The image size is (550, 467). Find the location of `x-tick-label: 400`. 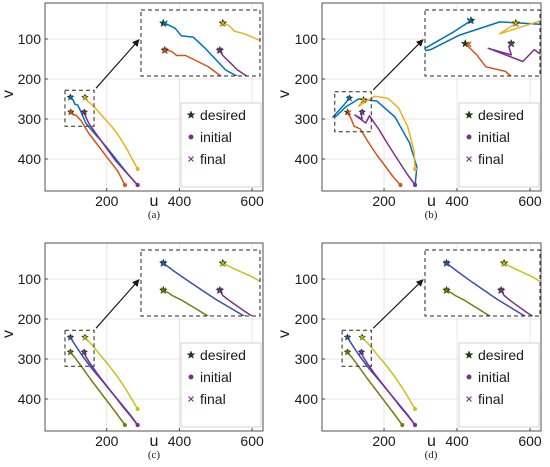

x-tick-label: 400 is located at coordinates (180, 201).